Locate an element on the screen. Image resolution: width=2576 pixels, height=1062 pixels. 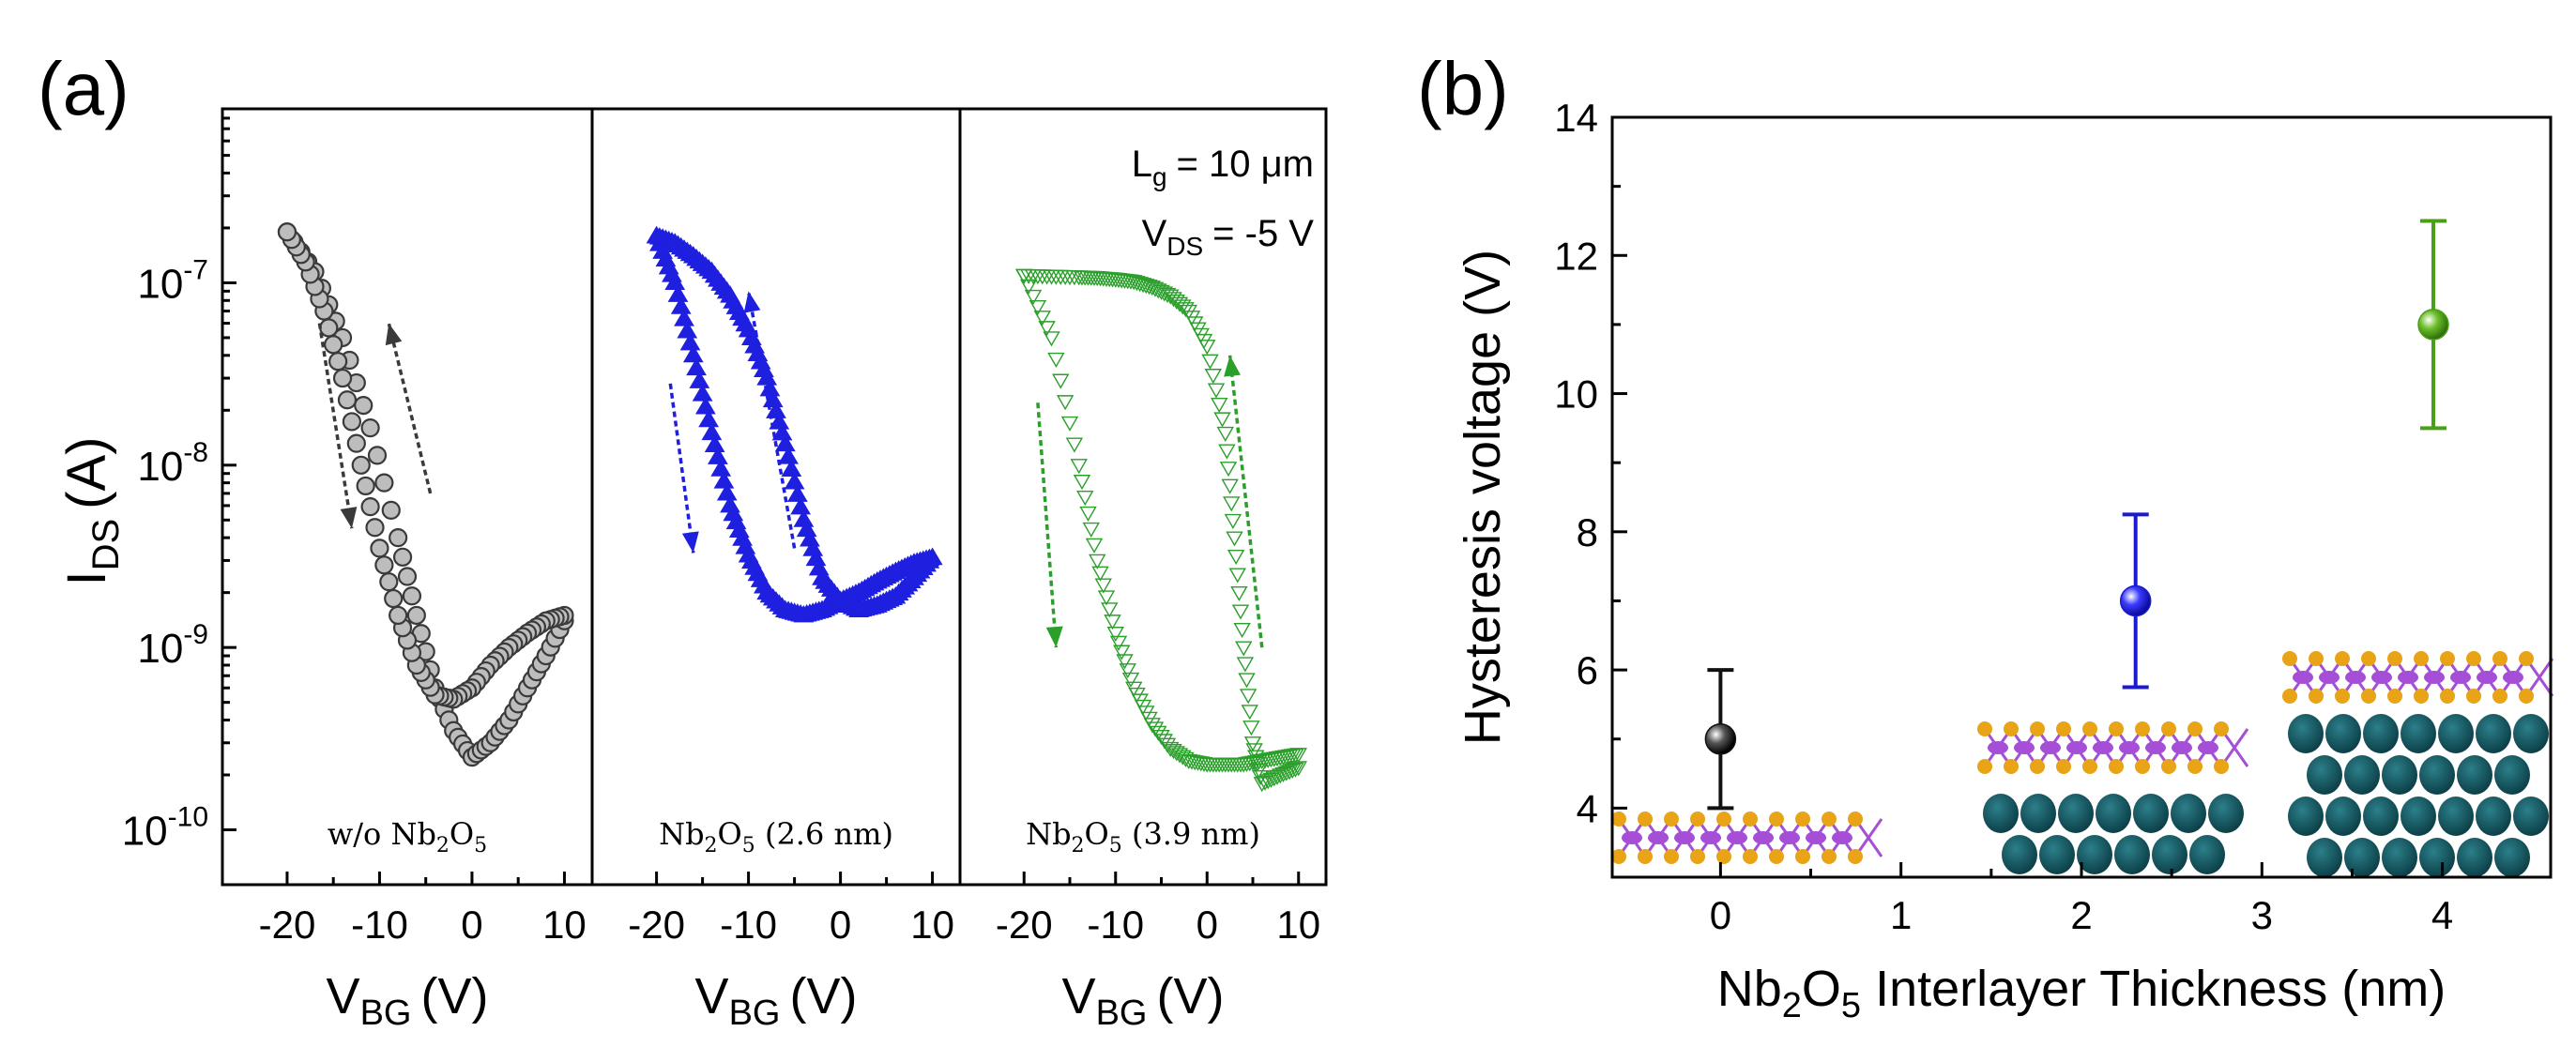
y-tick-label: 12 is located at coordinates (1576, 256).